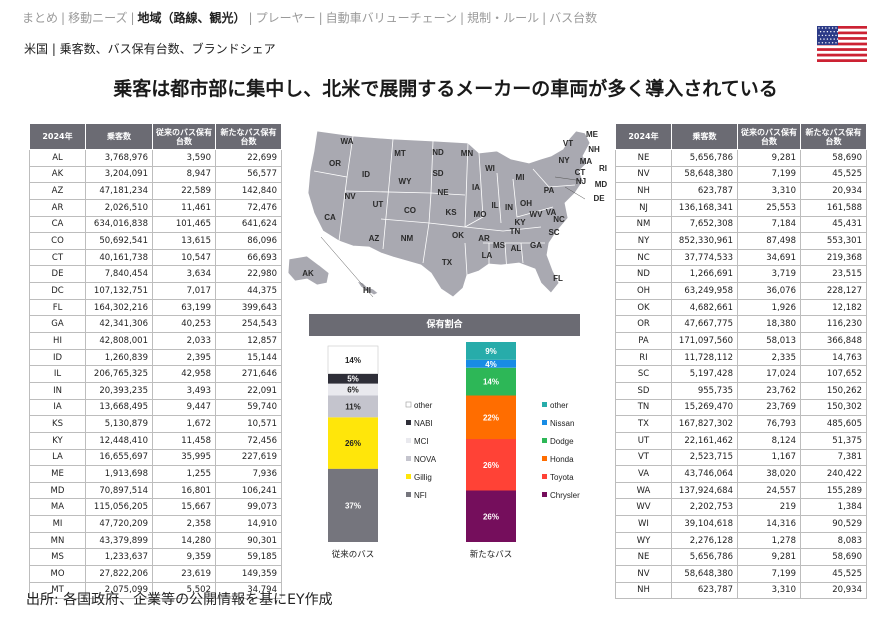 The image size is (891, 622). I want to click on state-code-cell: MI, so click(57, 524).